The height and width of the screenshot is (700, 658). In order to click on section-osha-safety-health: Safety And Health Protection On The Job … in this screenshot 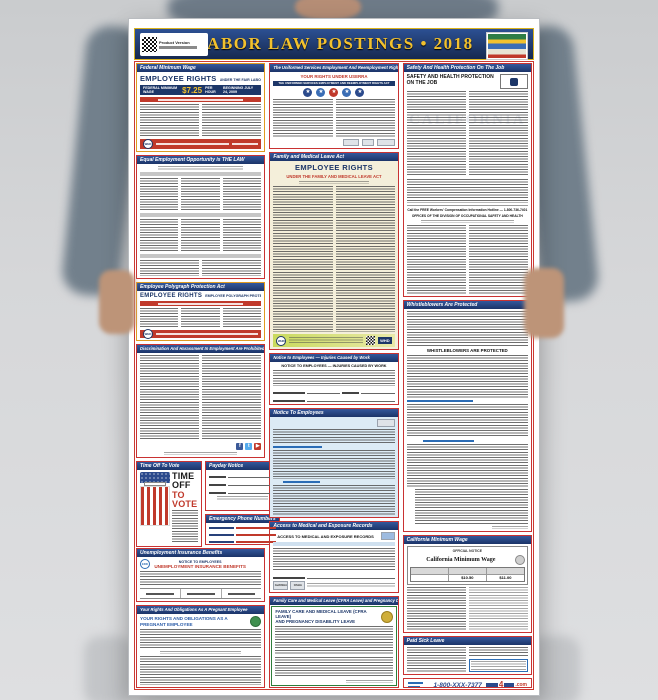, I will do `click(467, 180)`.